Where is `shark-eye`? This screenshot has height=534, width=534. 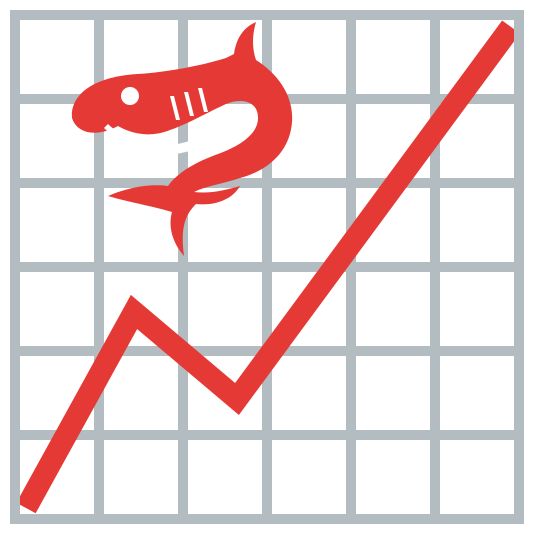 shark-eye is located at coordinates (130, 96).